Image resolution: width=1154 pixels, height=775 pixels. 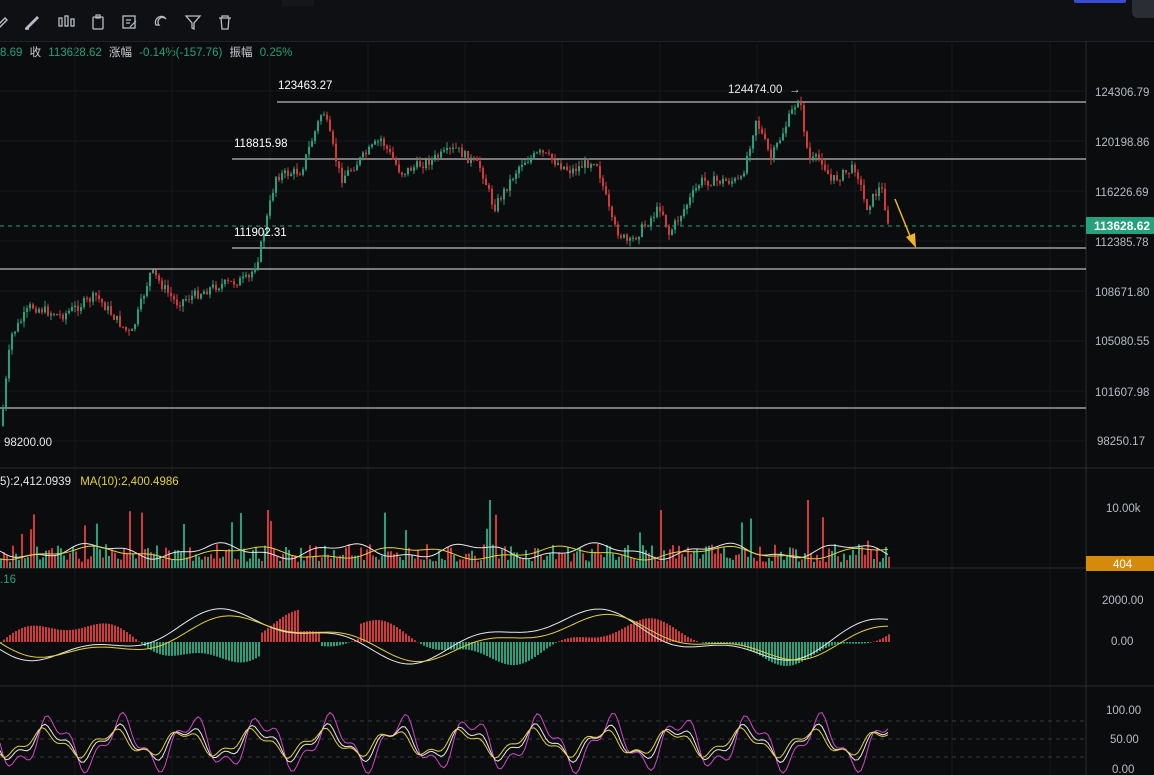 What do you see at coordinates (1143, 9) in the screenshot?
I see `window-corner-button` at bounding box center [1143, 9].